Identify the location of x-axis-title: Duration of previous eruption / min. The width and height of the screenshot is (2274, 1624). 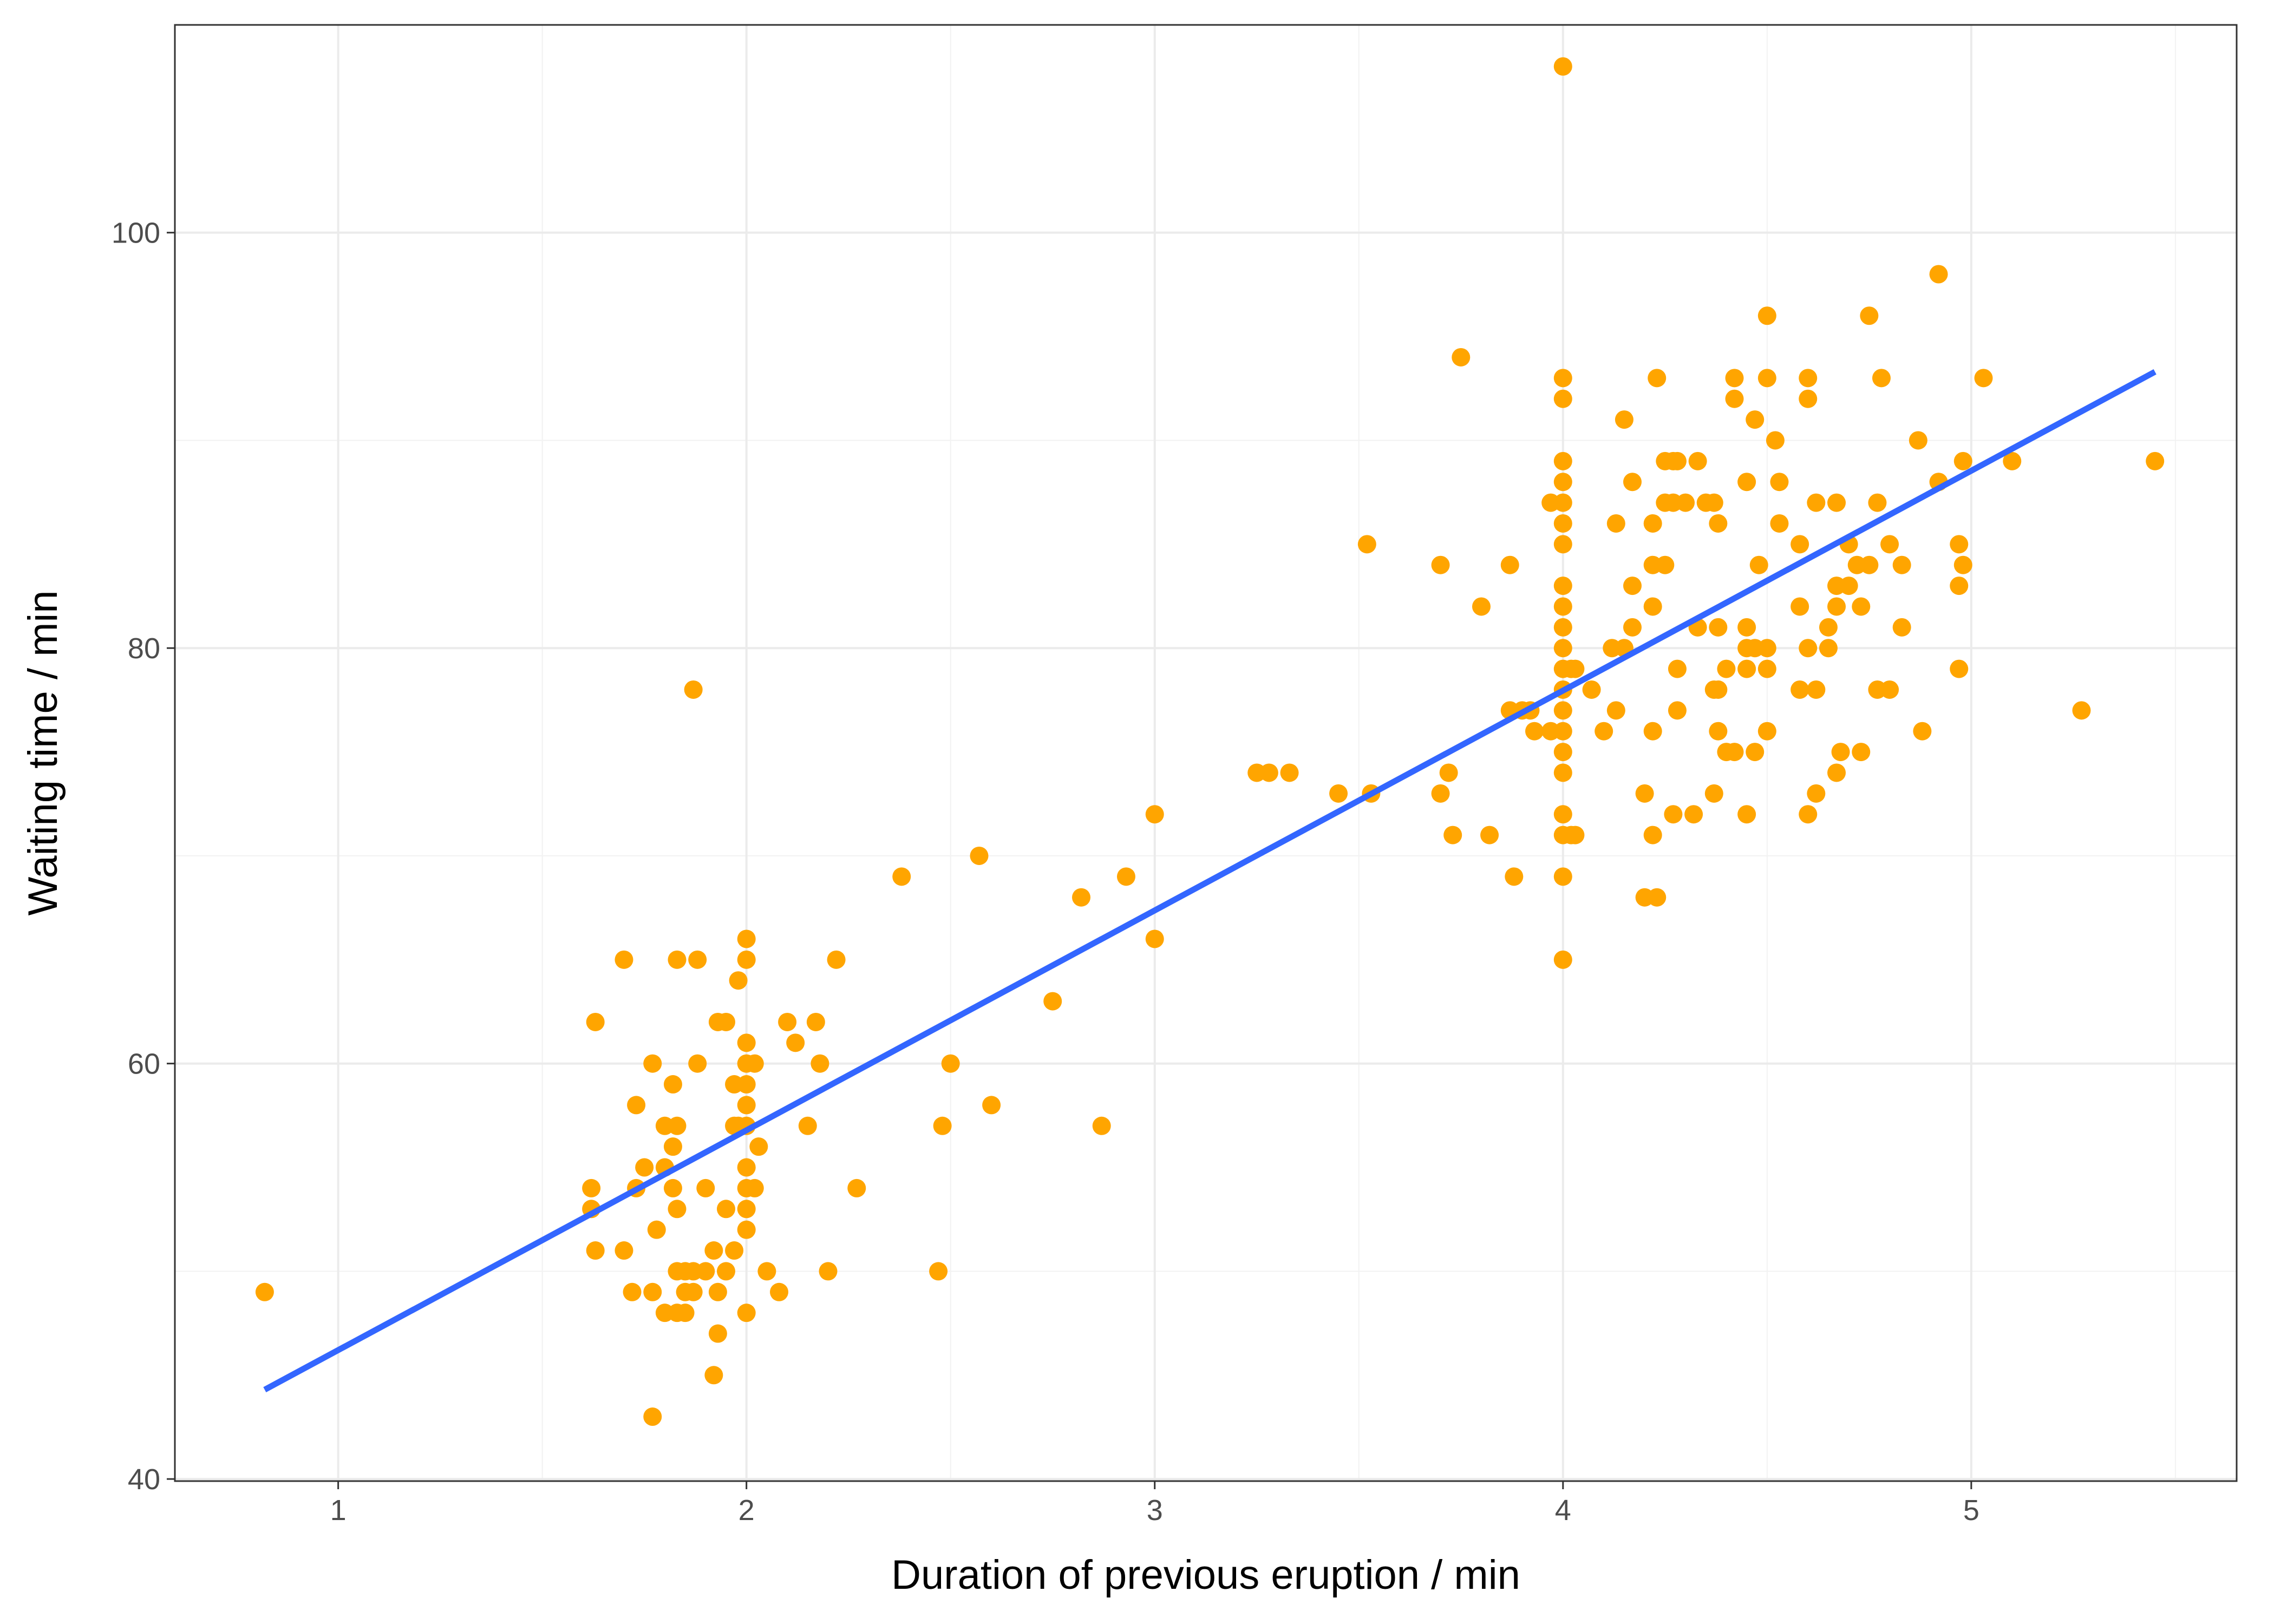
(1206, 1575).